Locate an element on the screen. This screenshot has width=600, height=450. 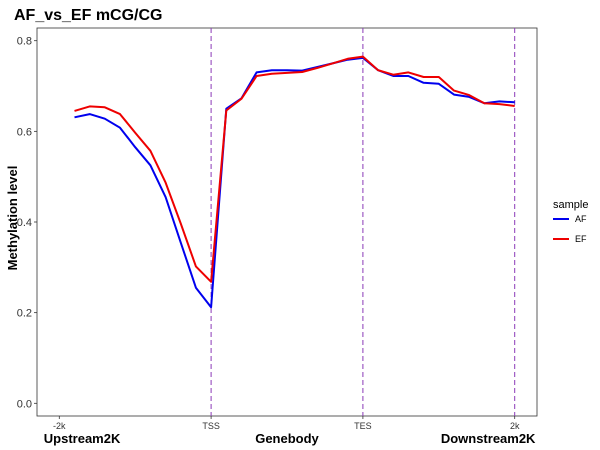
y-tick-label: 0.8 is located at coordinates (24, 42).